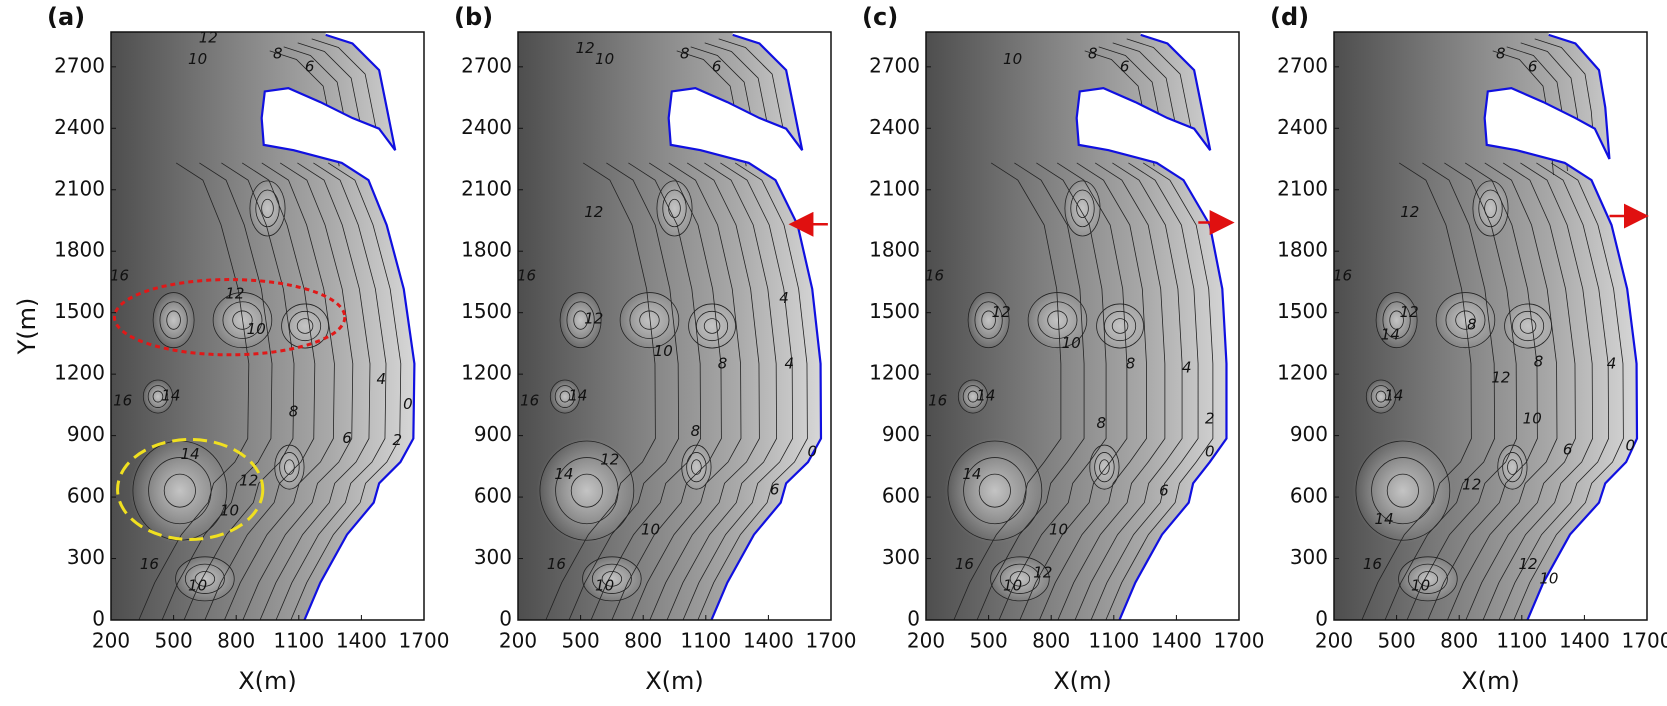 The image size is (1667, 706). What do you see at coordinates (486, 65) in the screenshot?
I see `y-tick-label: 2700` at bounding box center [486, 65].